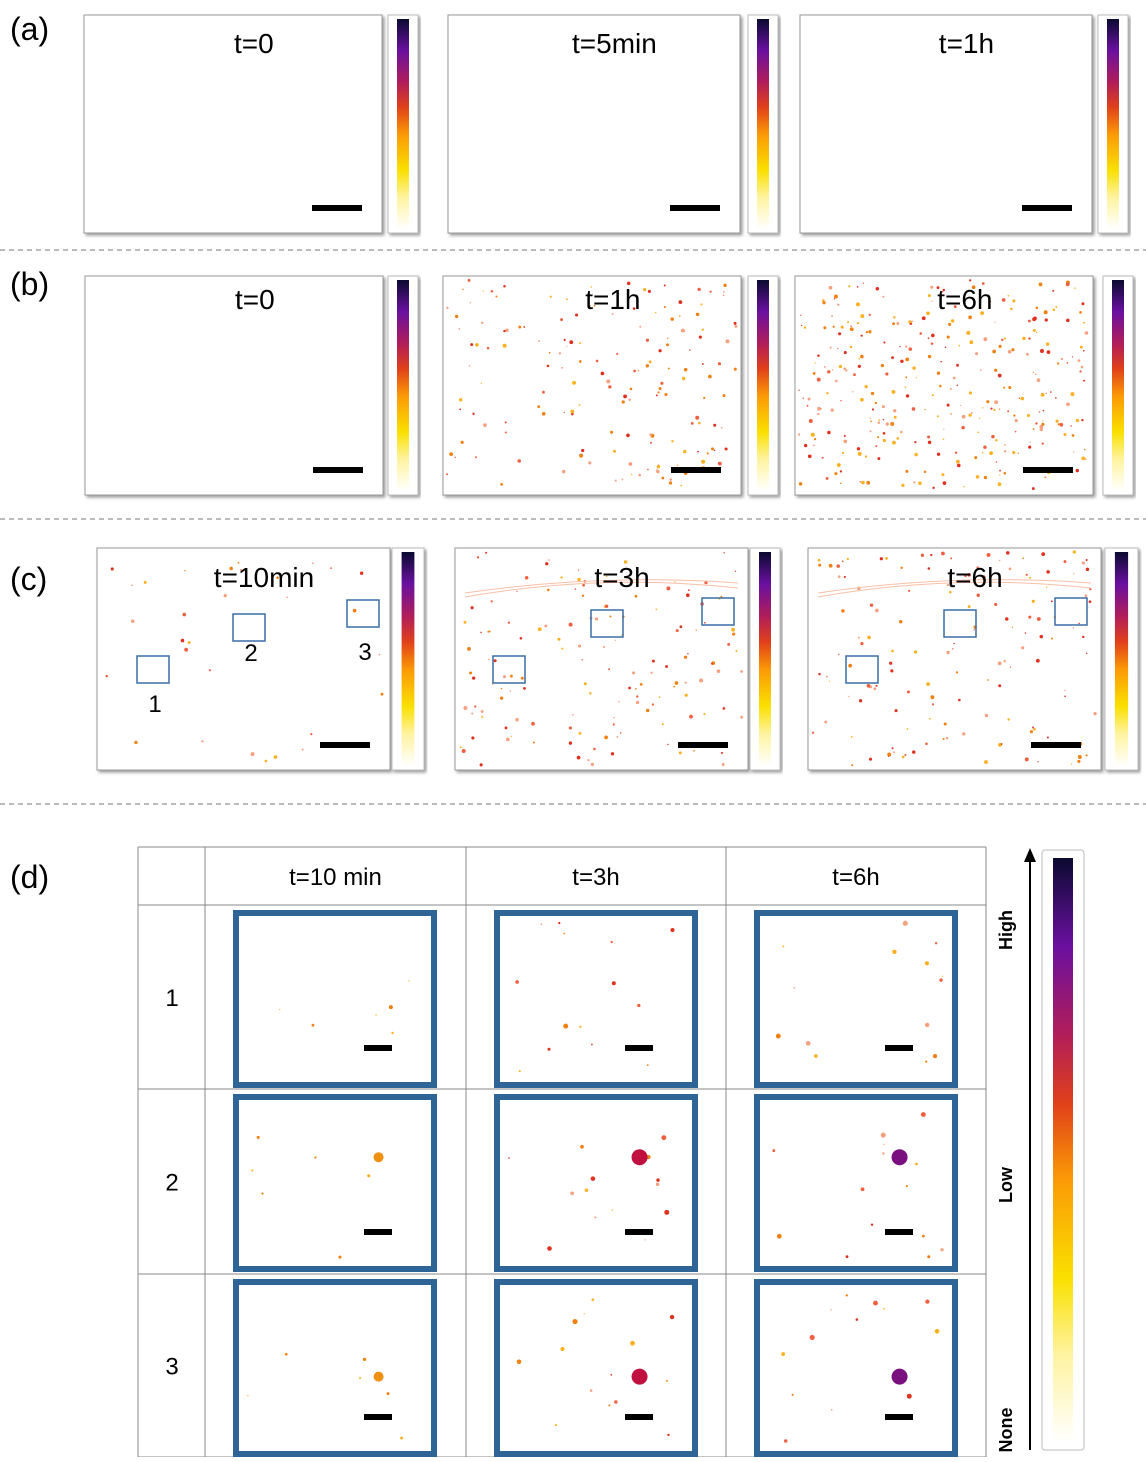 Image resolution: width=1146 pixels, height=1462 pixels. Describe the element at coordinates (29, 29) in the screenshot. I see `panel-label: (a)` at that location.